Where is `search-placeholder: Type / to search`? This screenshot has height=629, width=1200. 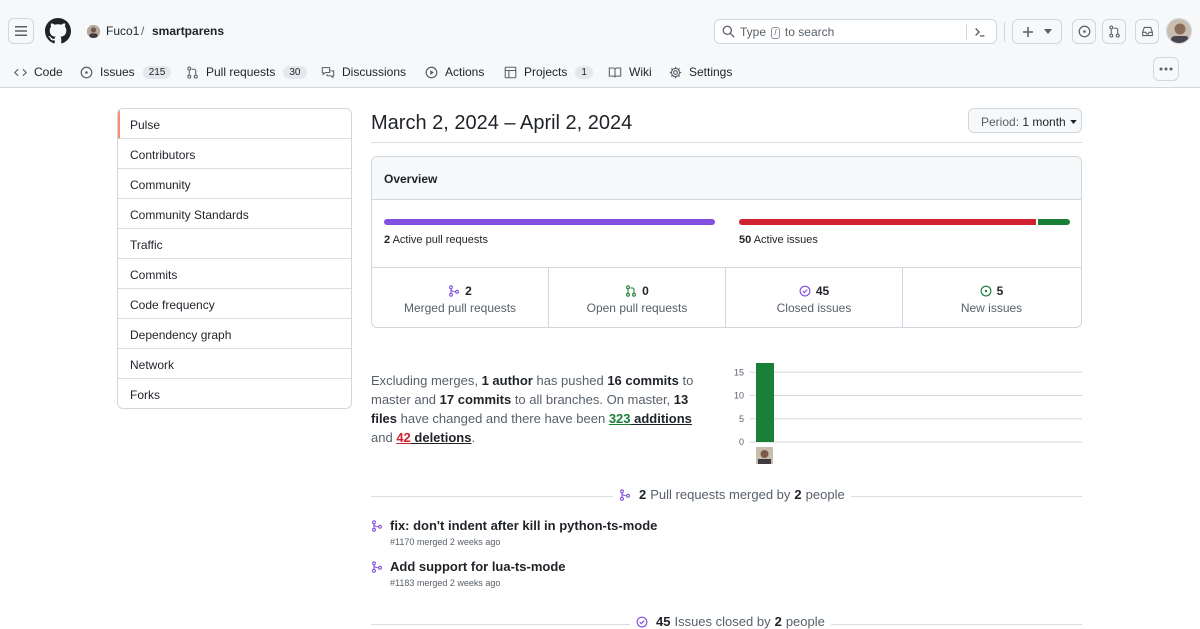 search-placeholder: Type / to search is located at coordinates (787, 32).